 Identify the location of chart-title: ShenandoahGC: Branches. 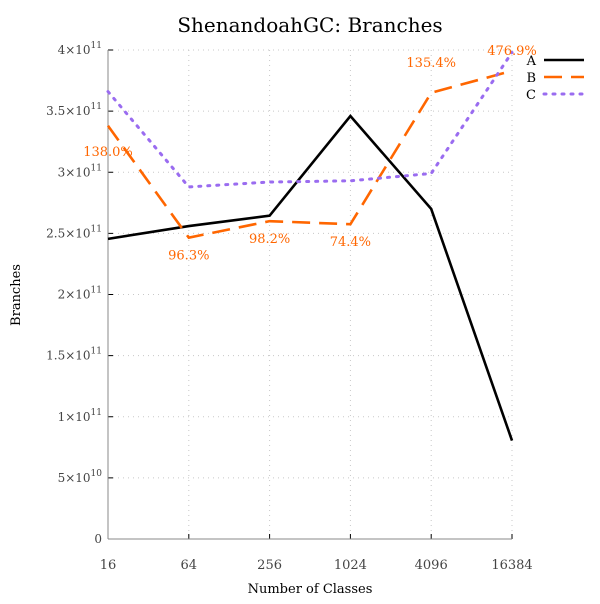
(309, 25).